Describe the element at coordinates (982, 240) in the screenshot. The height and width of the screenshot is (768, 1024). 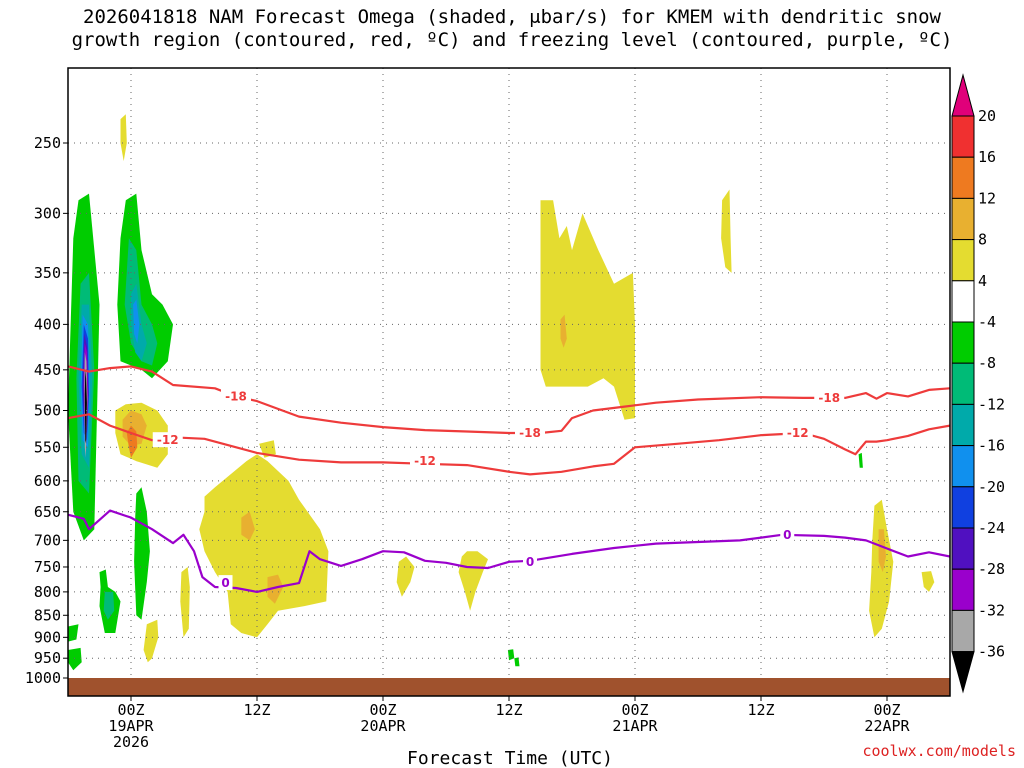
I see `colorbar-label: 8` at that location.